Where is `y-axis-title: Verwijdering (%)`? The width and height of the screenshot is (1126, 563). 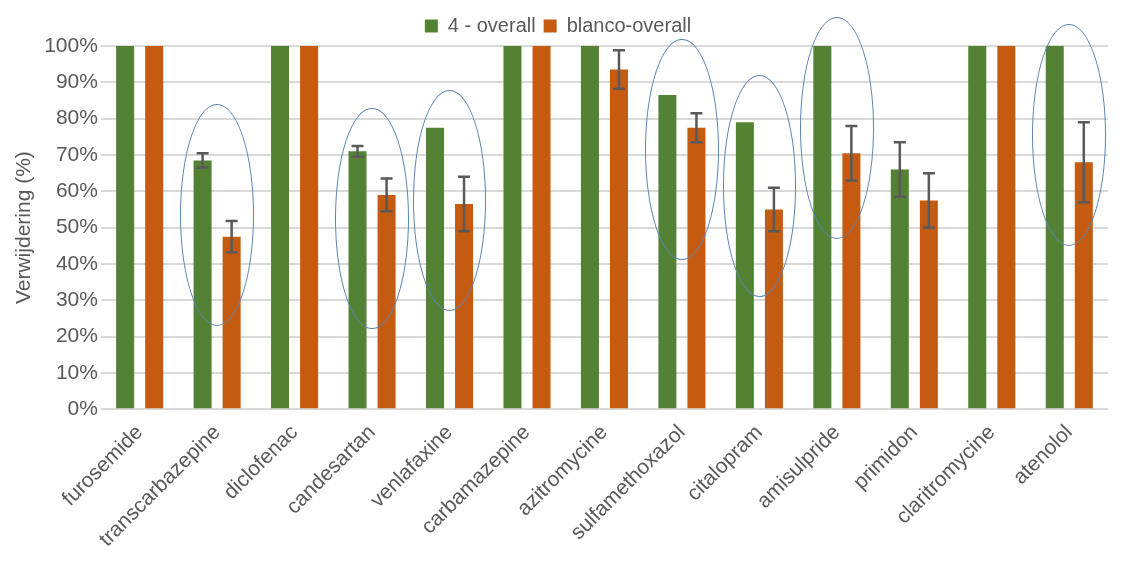
y-axis-title: Verwijdering (%) is located at coordinates (23, 228).